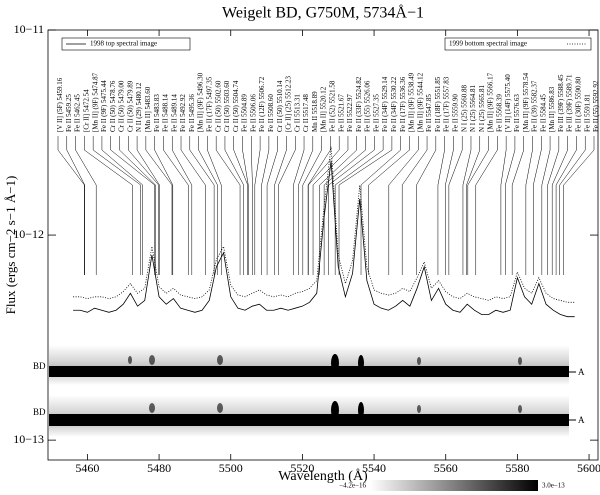 The image size is (600, 495). What do you see at coordinates (323, 13) in the screenshot?
I see `chart-title: Weigelt BD, G750M, 5734Å−1` at bounding box center [323, 13].